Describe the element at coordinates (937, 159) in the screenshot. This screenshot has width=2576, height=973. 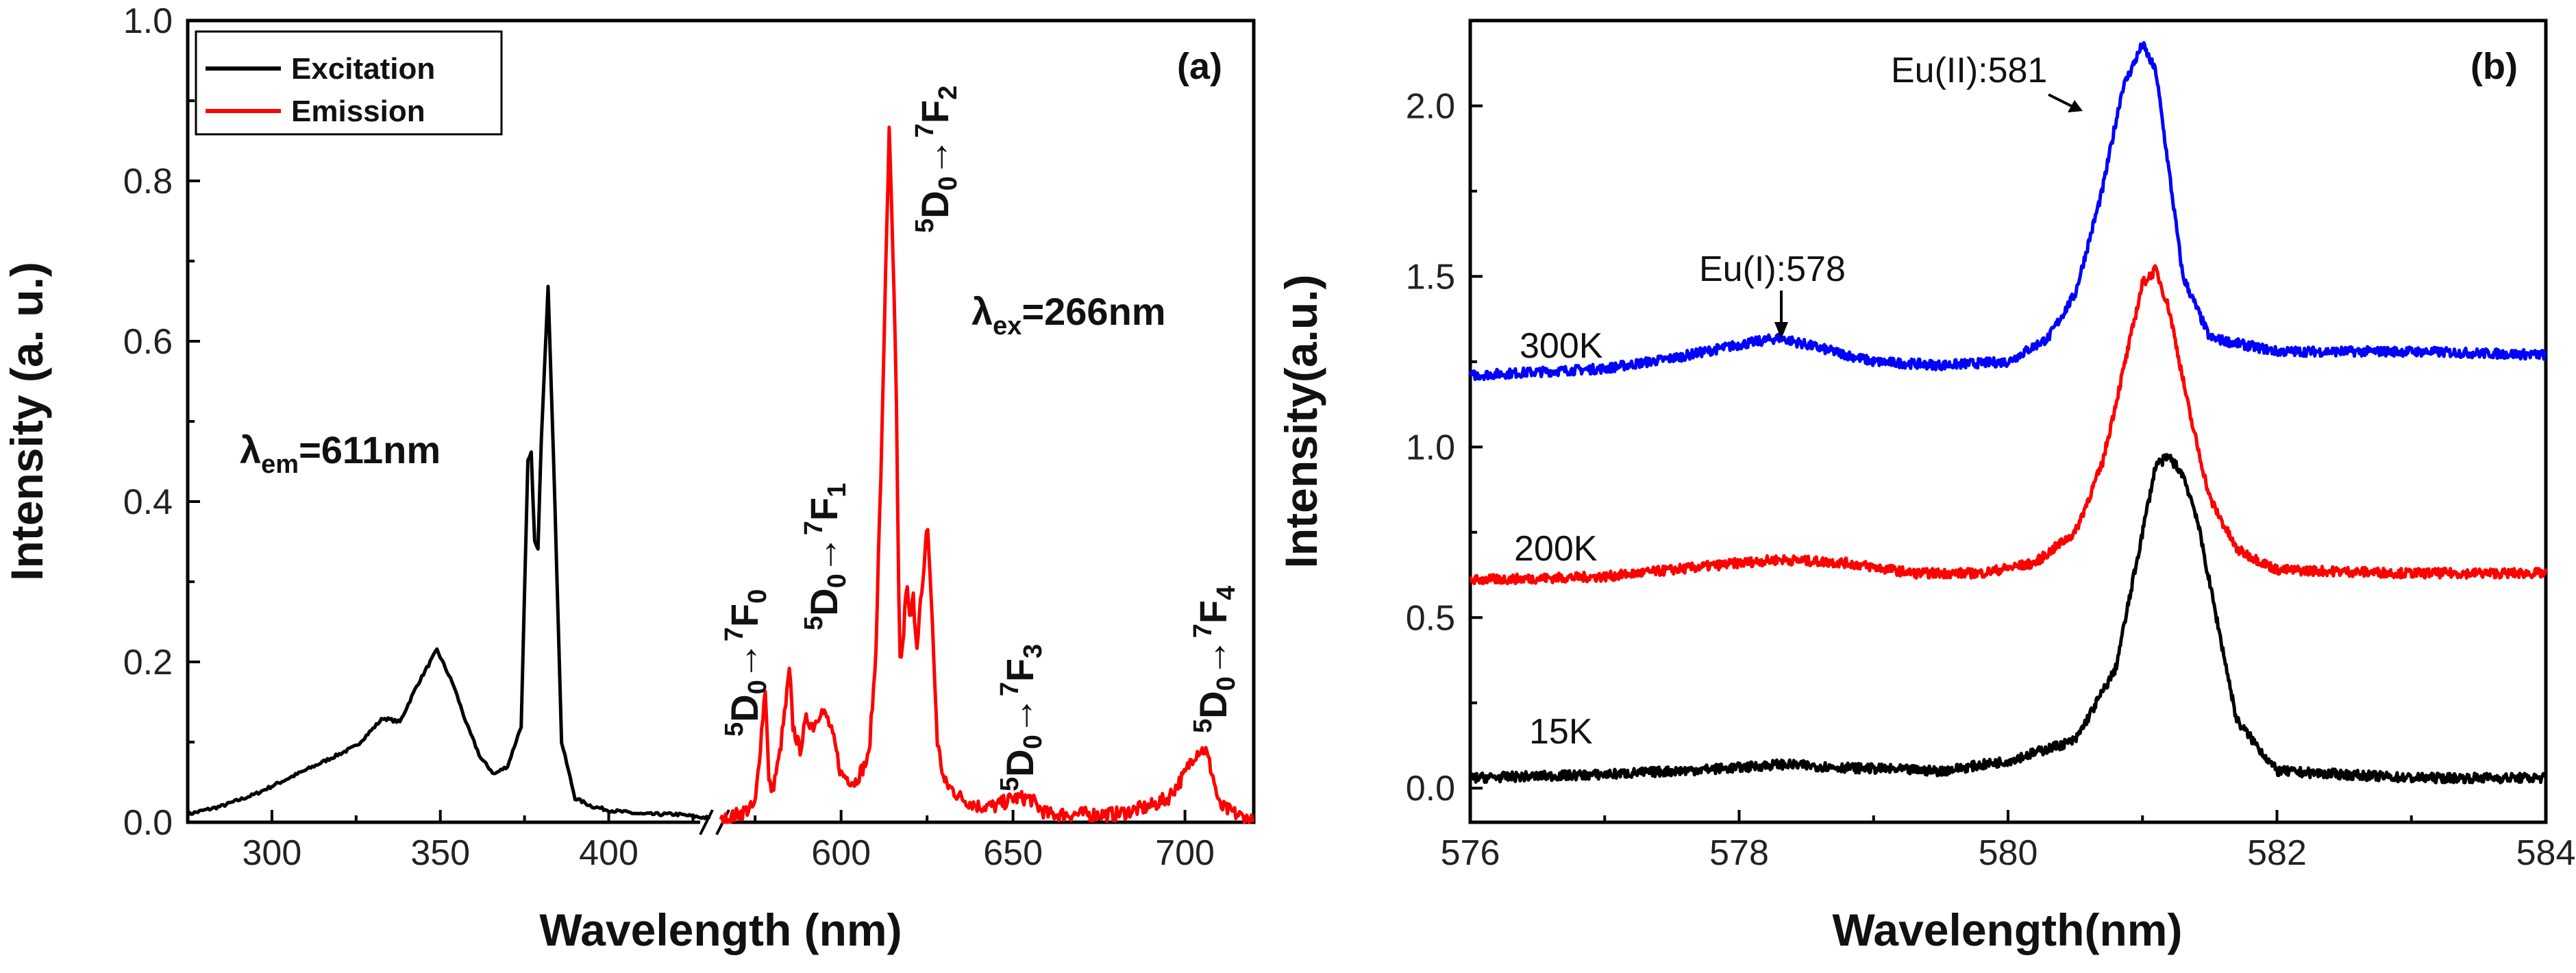
I see `transition-label-f2: 5D0→7F2` at that location.